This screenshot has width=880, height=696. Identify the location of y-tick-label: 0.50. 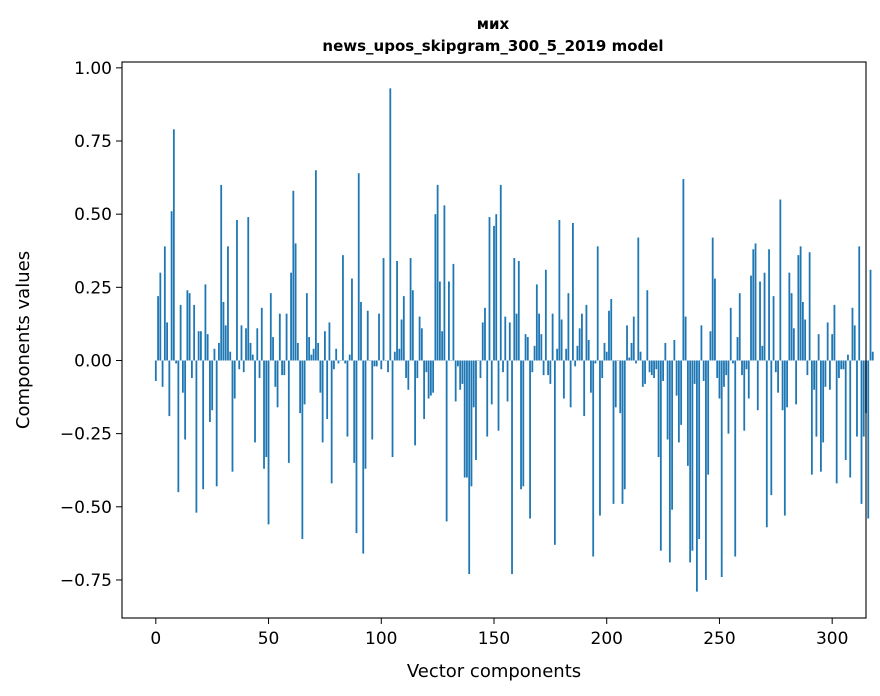
(93, 215).